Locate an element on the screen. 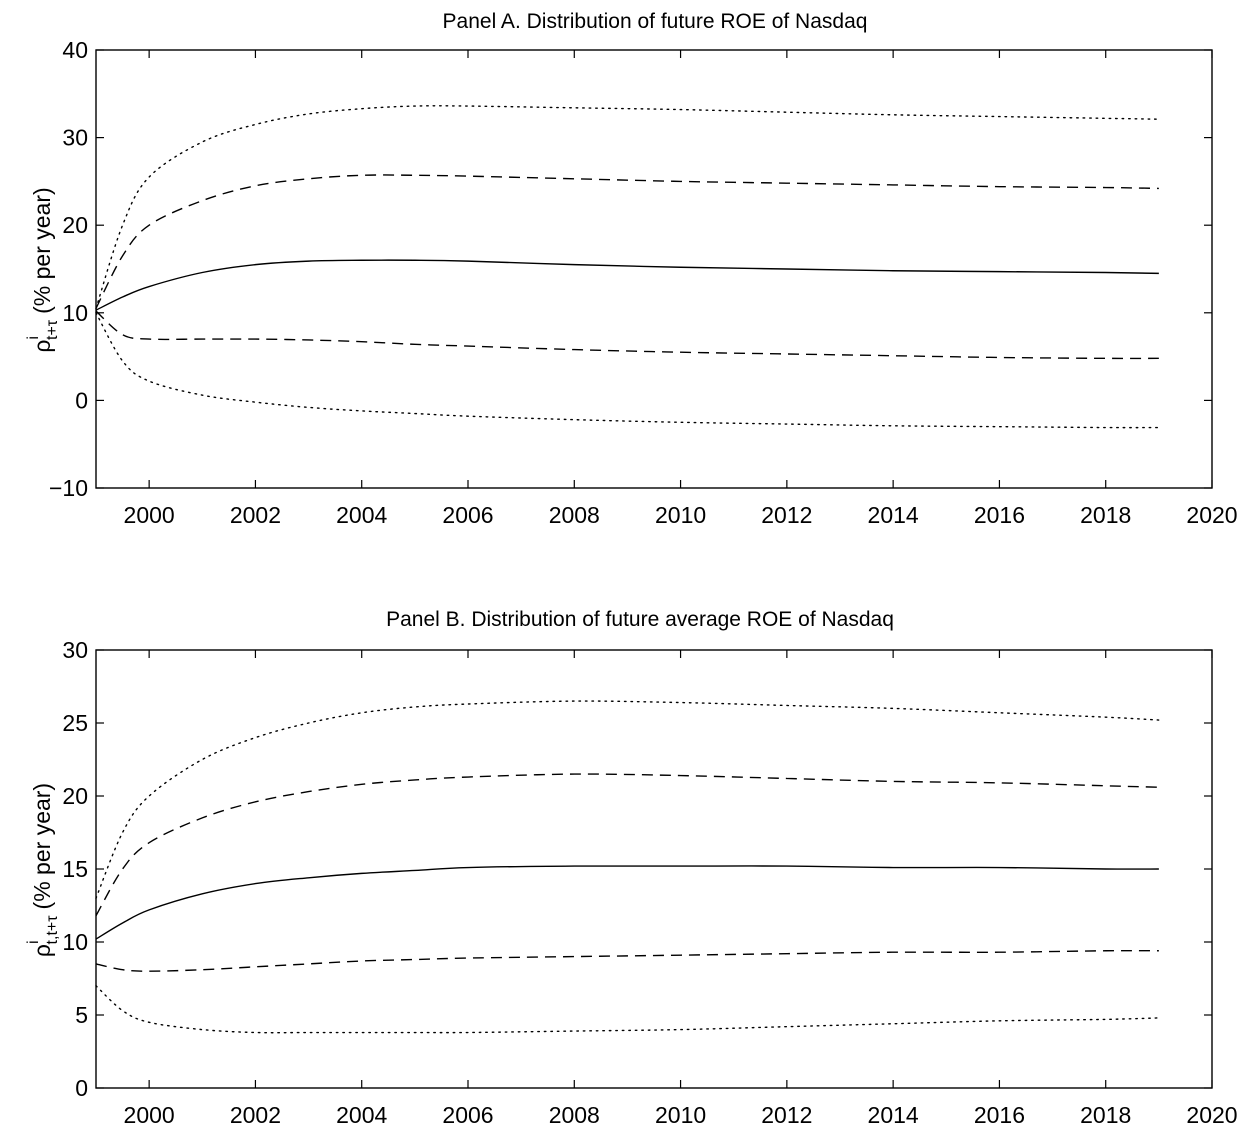 The image size is (1252, 1133). panel-a-x-tick-label: 2016 is located at coordinates (999, 515).